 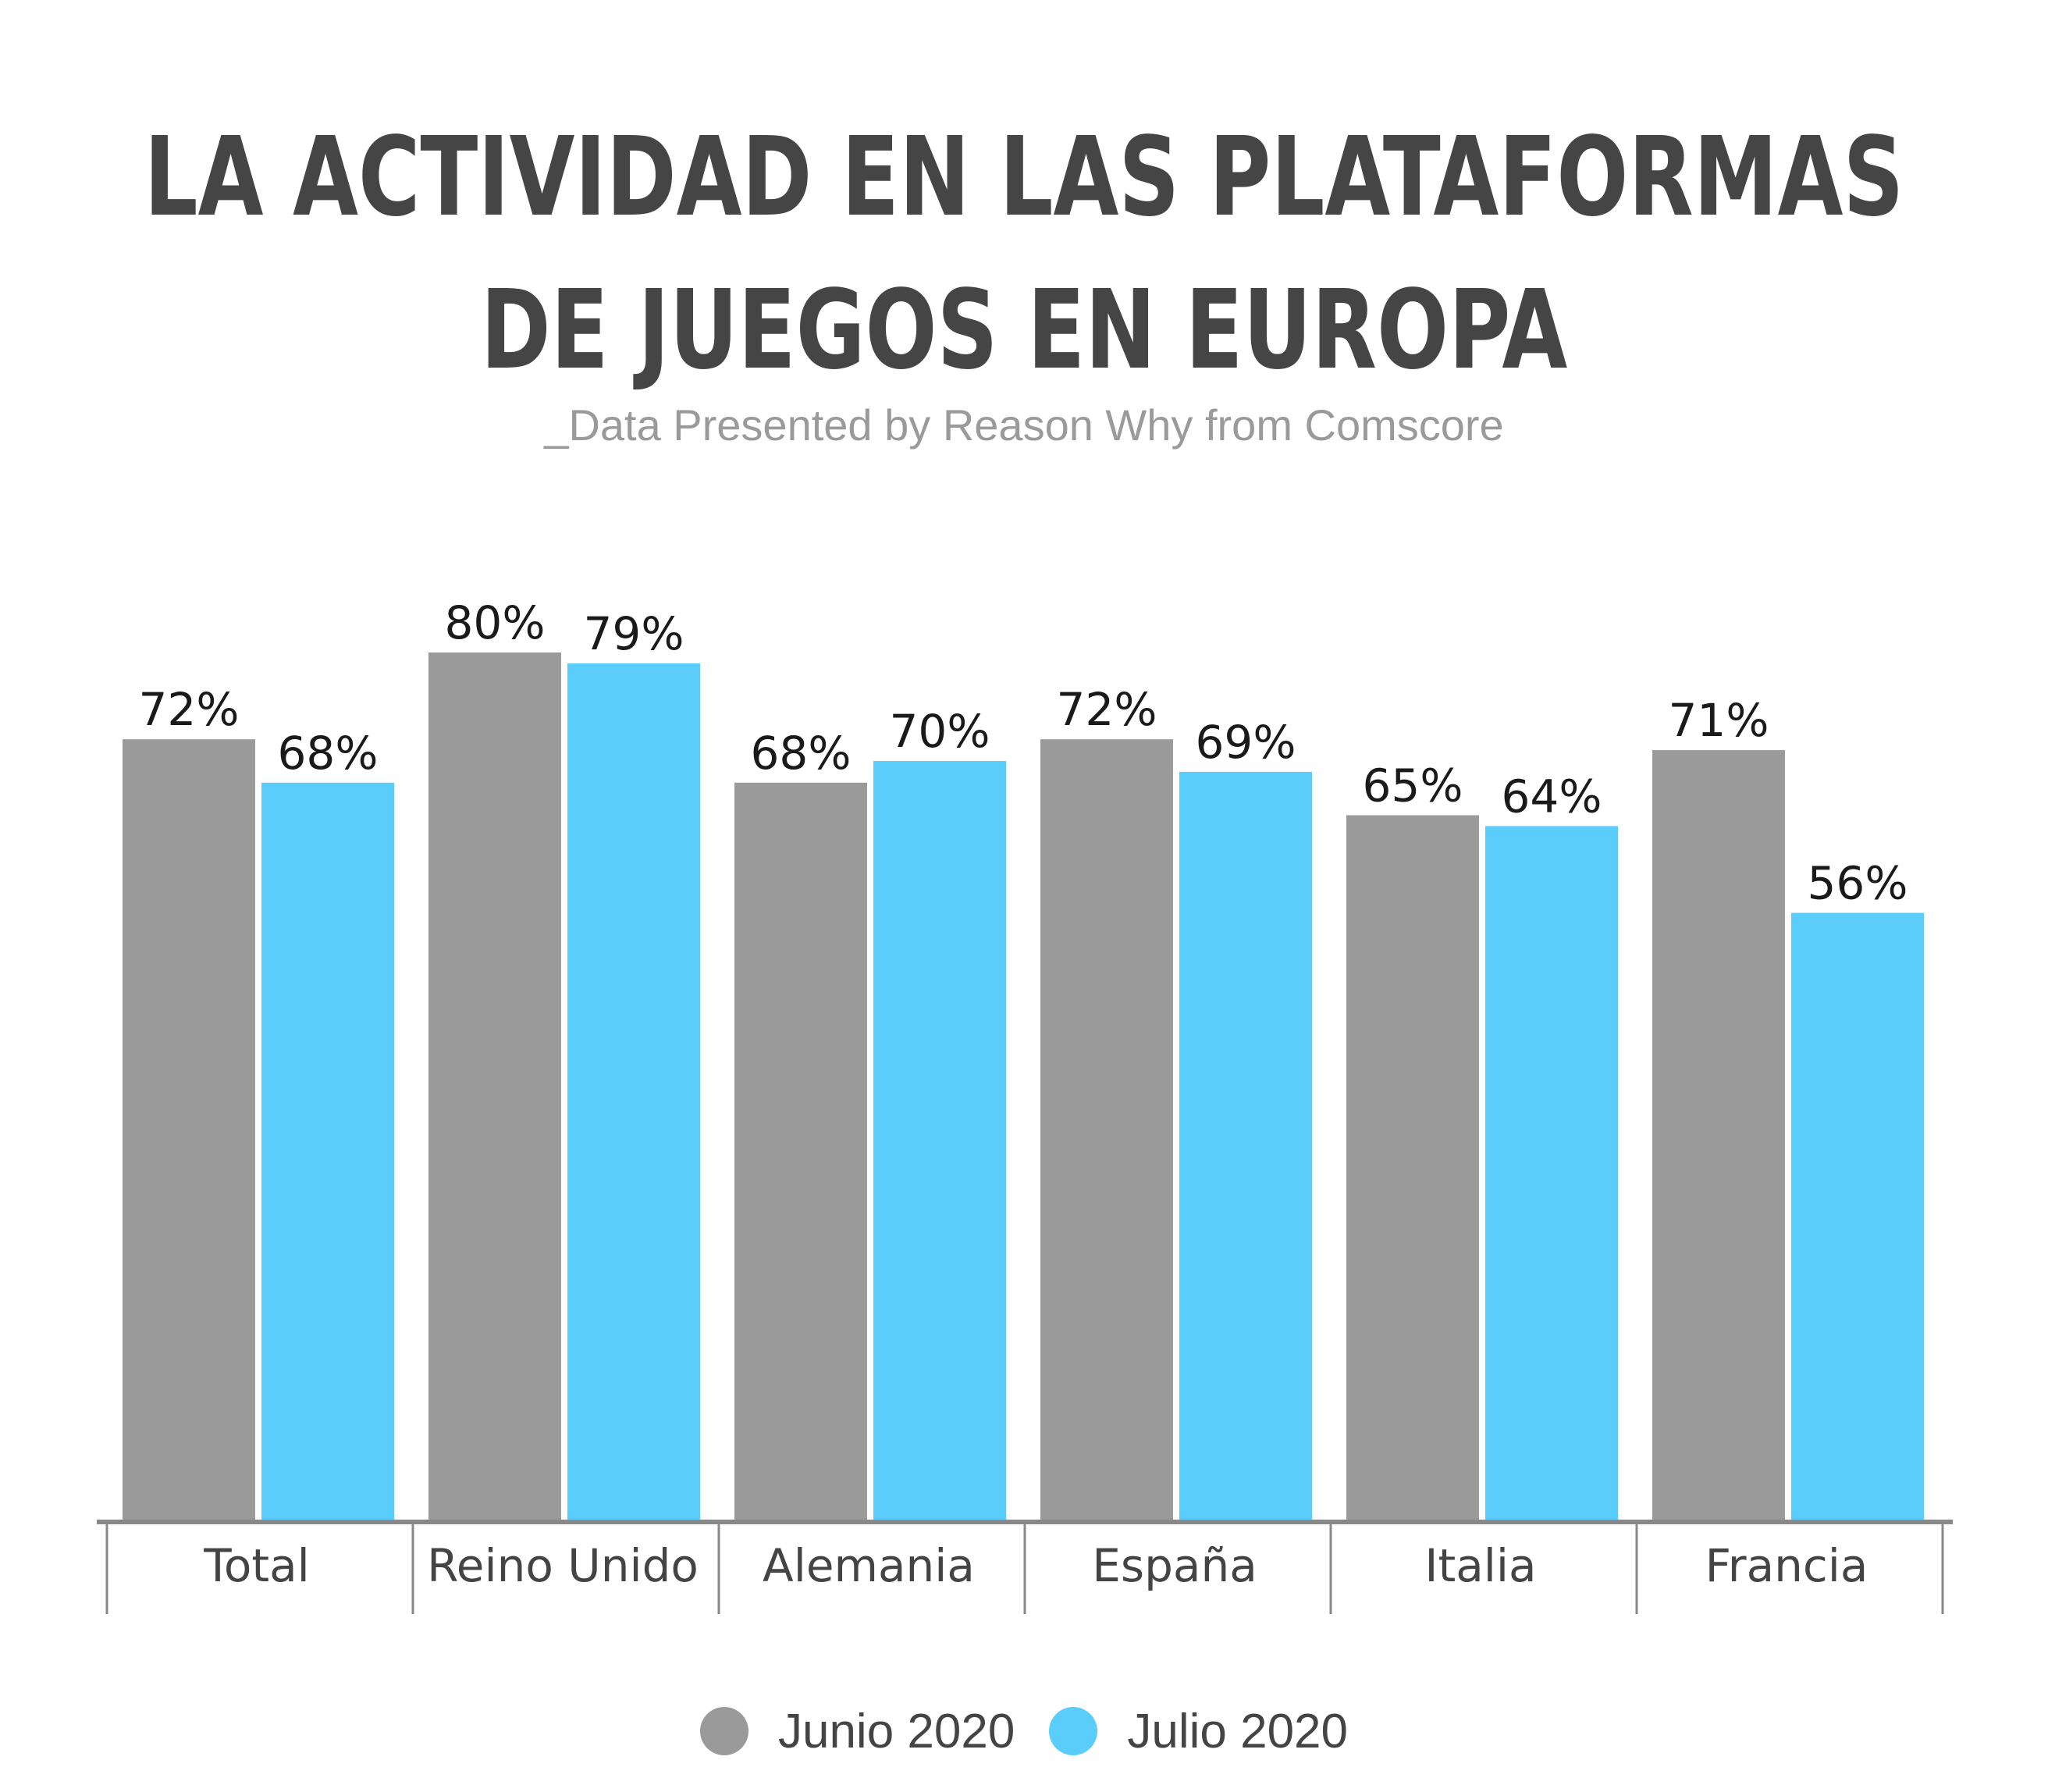 I want to click on bar-francia-julio, so click(x=1857, y=1216).